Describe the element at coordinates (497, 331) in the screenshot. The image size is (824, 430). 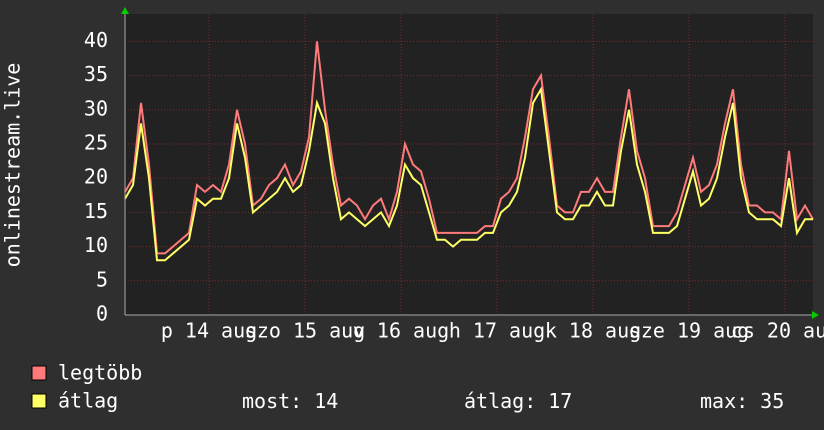
I see `x-tick-label: h 17 aug` at that location.